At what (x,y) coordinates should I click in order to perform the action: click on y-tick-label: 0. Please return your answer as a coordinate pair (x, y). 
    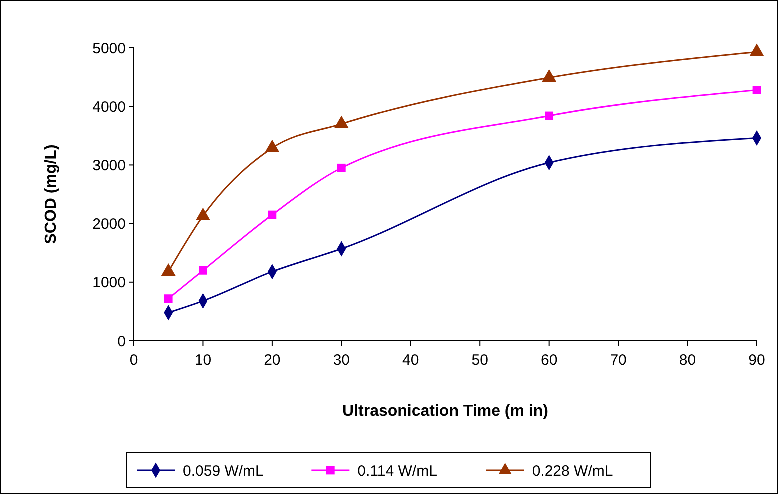
    Looking at the image, I should click on (122, 341).